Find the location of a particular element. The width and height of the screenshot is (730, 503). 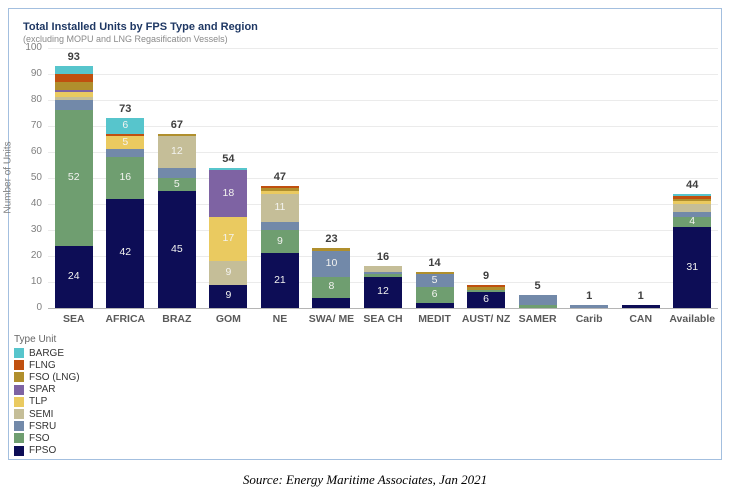

segment-value-label: 31 is located at coordinates (692, 266).